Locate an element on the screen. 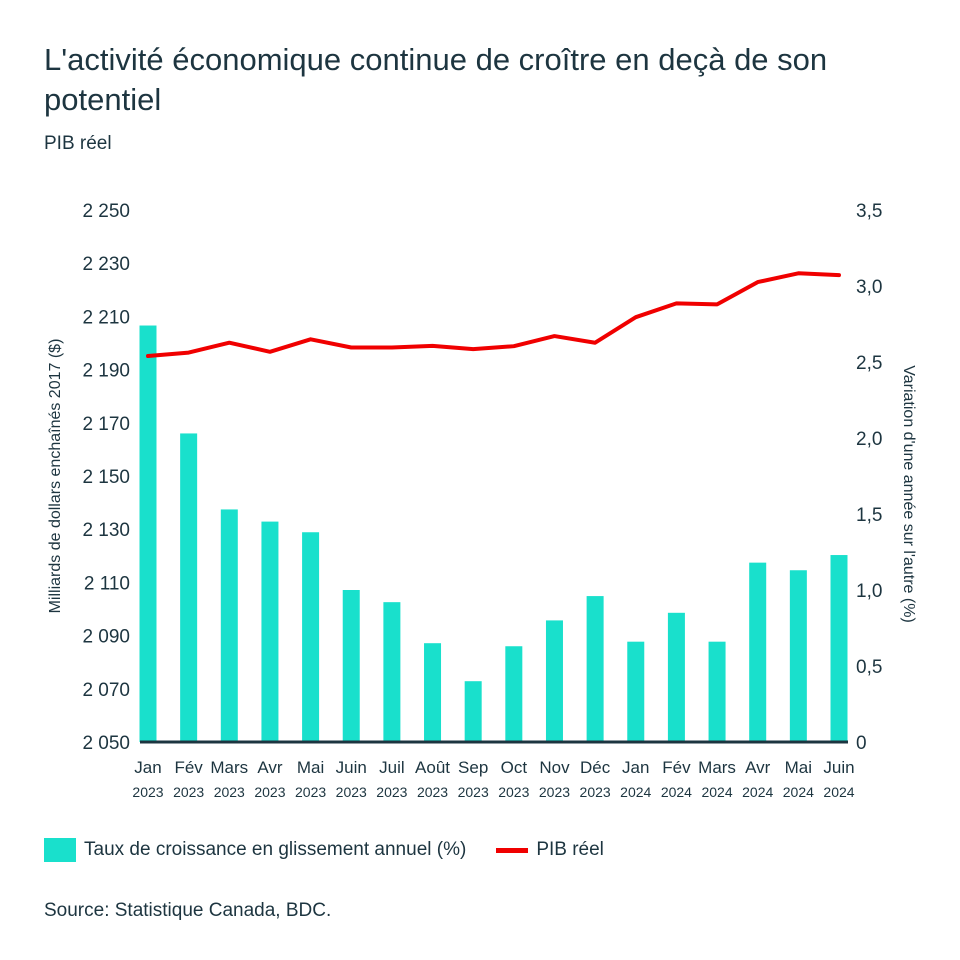 The width and height of the screenshot is (960, 960). y-right-tick-label: 1,0 is located at coordinates (869, 591).